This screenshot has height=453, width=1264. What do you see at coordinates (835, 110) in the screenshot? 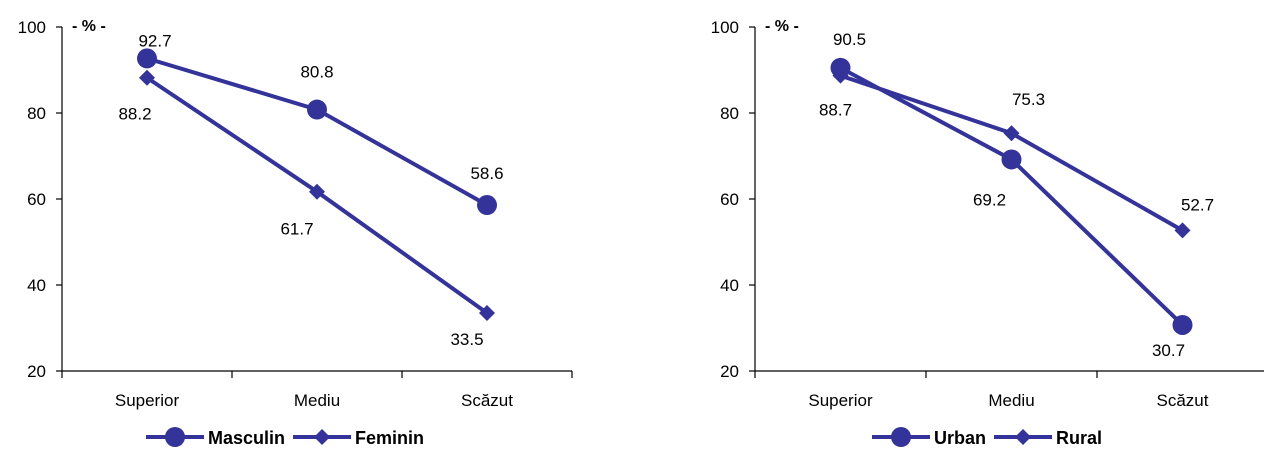
I see `data-label: 88.7` at bounding box center [835, 110].